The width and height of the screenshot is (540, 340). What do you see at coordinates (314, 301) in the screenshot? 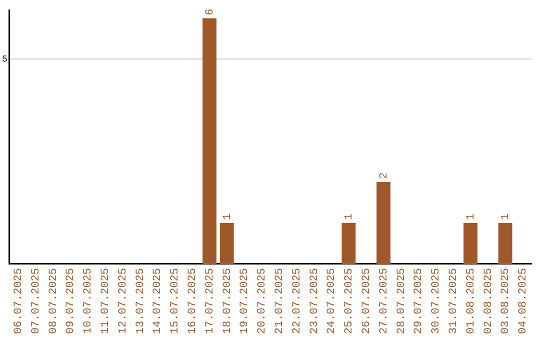
I see `x-tick-label: 23.07.2025` at bounding box center [314, 301].